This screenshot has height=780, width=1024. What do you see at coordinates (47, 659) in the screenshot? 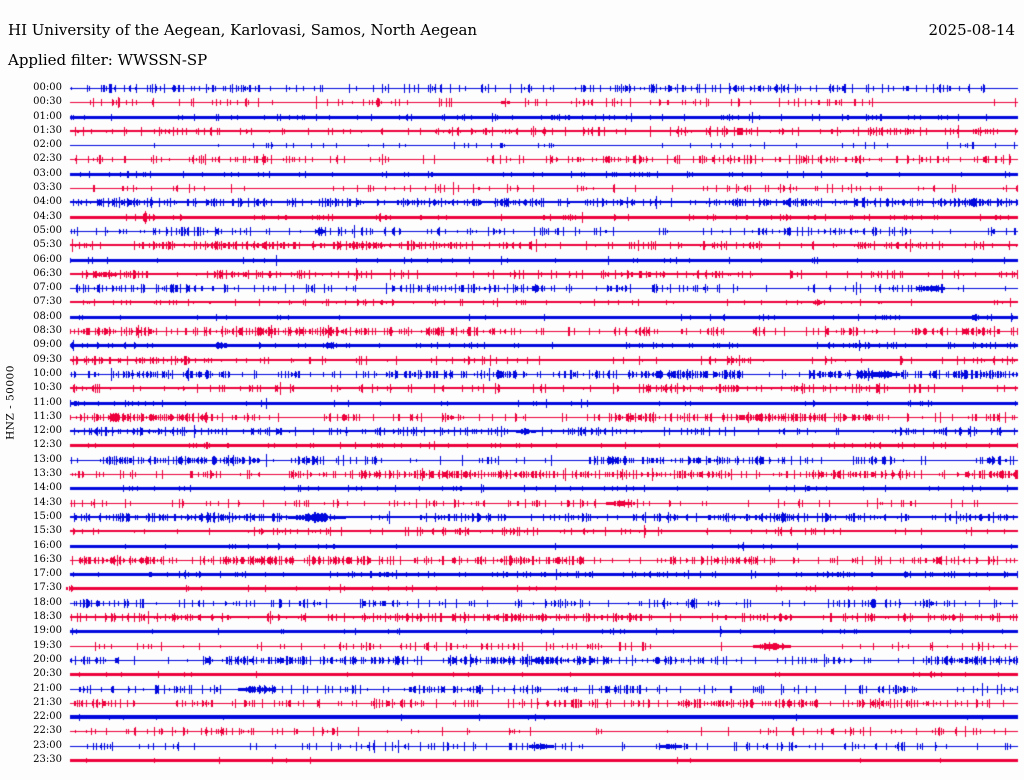
I see `time-label: 20:00` at bounding box center [47, 659].